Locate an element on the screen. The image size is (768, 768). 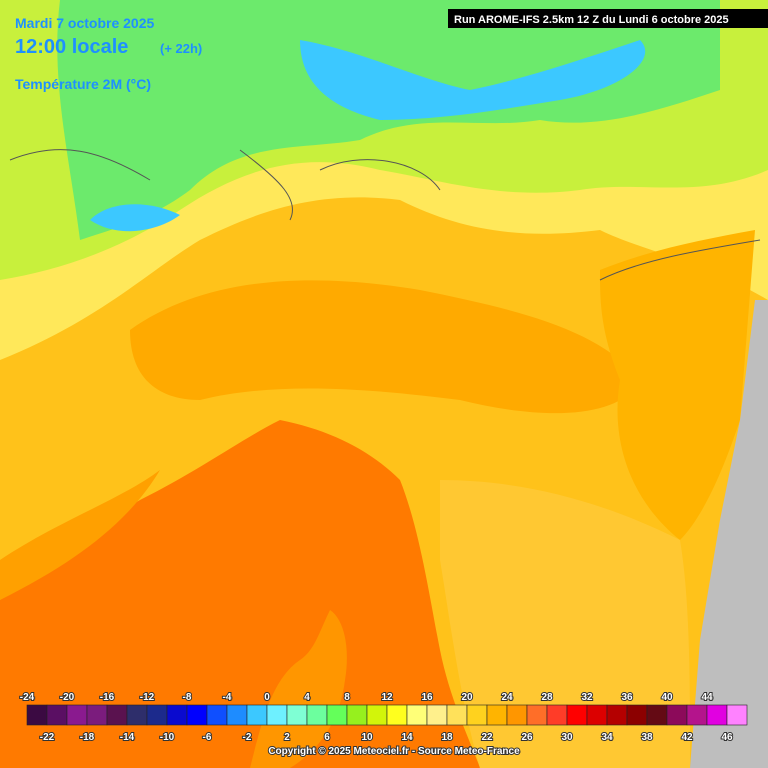
legend-label: -16 is located at coordinates (107, 697).